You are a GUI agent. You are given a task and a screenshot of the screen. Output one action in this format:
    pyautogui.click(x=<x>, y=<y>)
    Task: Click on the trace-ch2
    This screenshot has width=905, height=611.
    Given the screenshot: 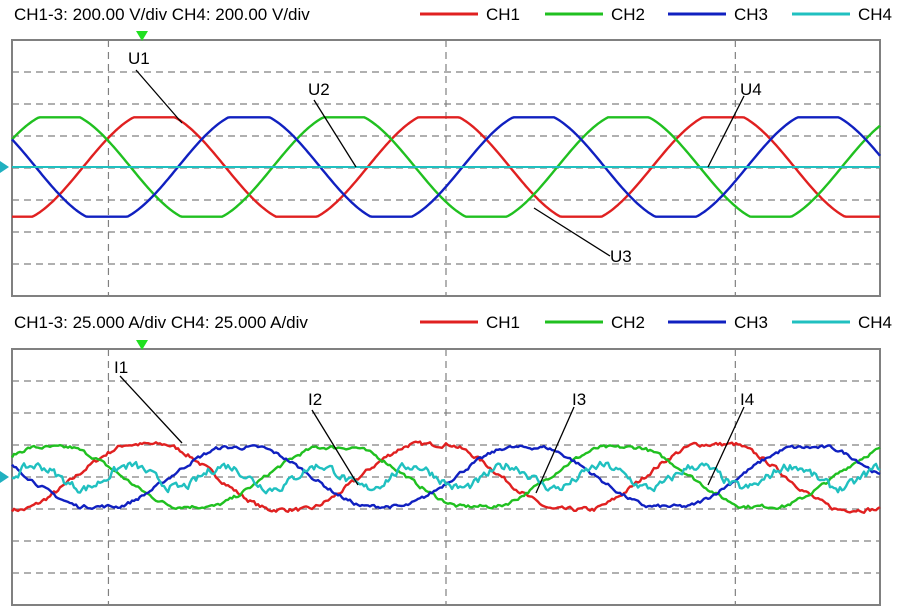 What is the action you would take?
    pyautogui.click(x=445, y=476)
    